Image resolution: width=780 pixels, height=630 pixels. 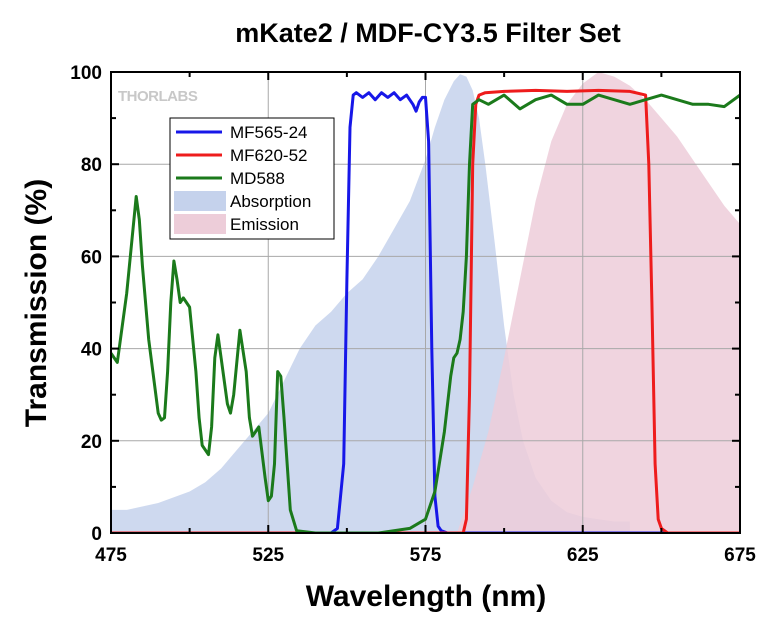 What do you see at coordinates (111, 555) in the screenshot?
I see `x-tick-label-475: 475` at bounding box center [111, 555].